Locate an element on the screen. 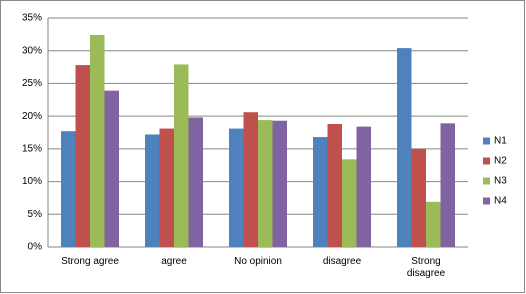  x-tick-label: No opinion is located at coordinates (258, 261).